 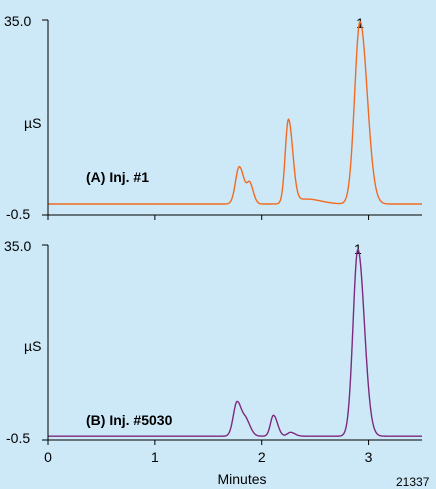 What do you see at coordinates (32, 346) in the screenshot?
I see `panel-b-ylabel: µS` at bounding box center [32, 346].